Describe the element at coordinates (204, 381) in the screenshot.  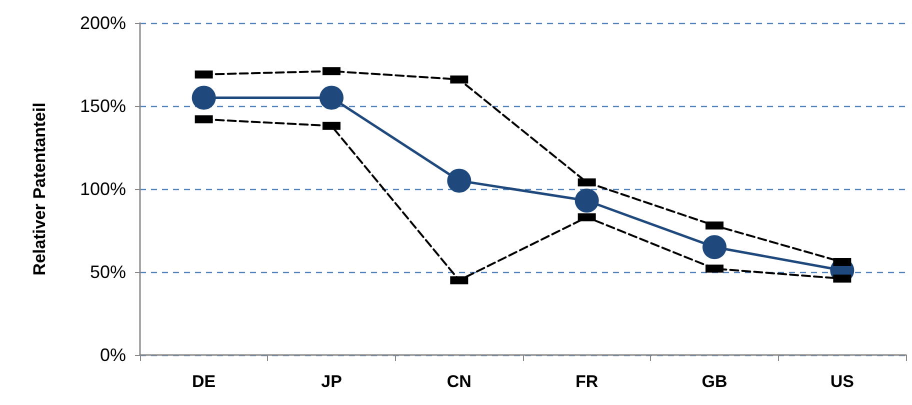
I see `x-tick-label: DE` at that location.